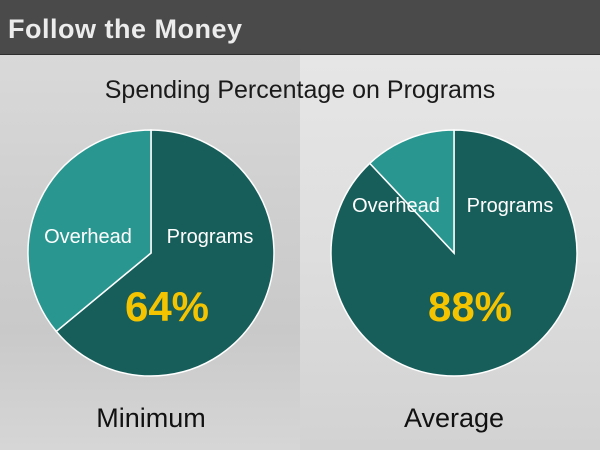 The width and height of the screenshot is (600, 450). What do you see at coordinates (300, 27) in the screenshot?
I see `header-bar: Follow the Money` at bounding box center [300, 27].